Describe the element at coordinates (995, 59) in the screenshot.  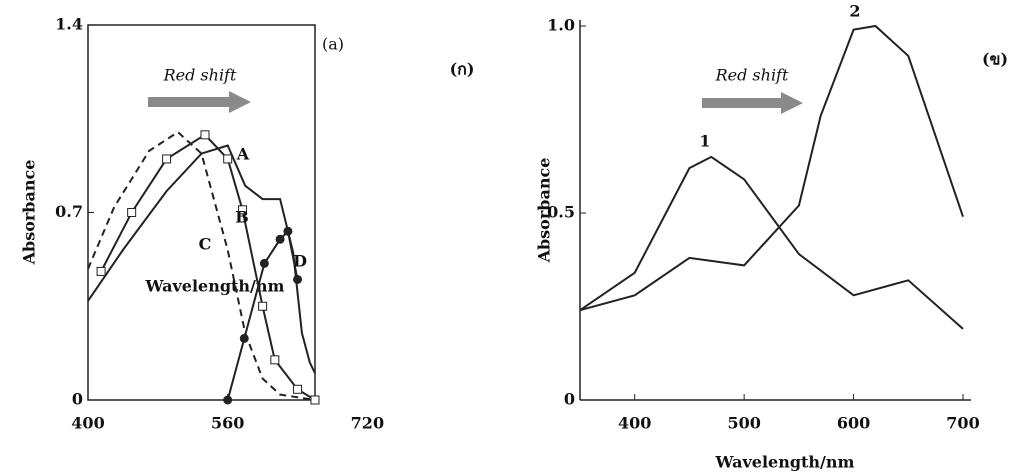
I see `side-label: (ข)` at that location.